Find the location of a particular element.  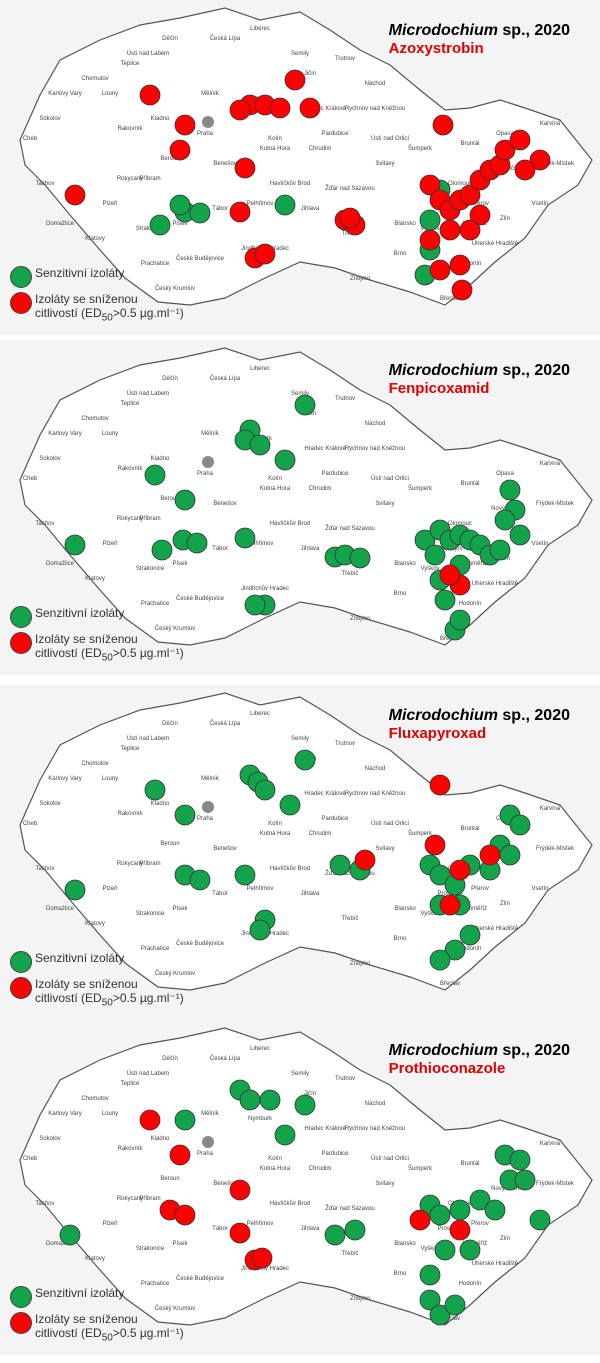

district-label: Mělník is located at coordinates (210, 434).